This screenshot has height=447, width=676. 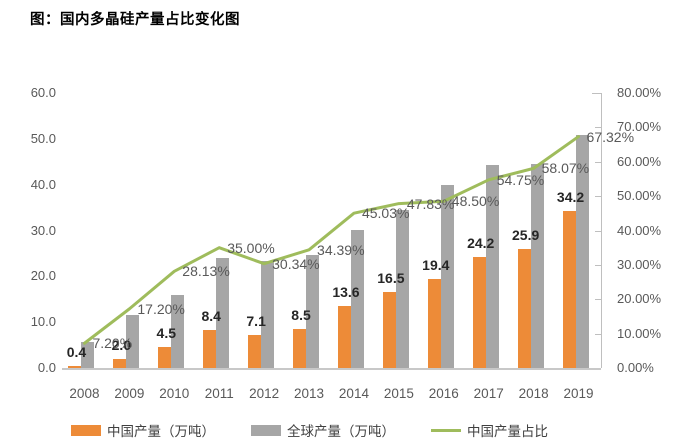 What do you see at coordinates (639, 299) in the screenshot?
I see `y-axis-right-tick-label: 20.00%` at bounding box center [639, 299].